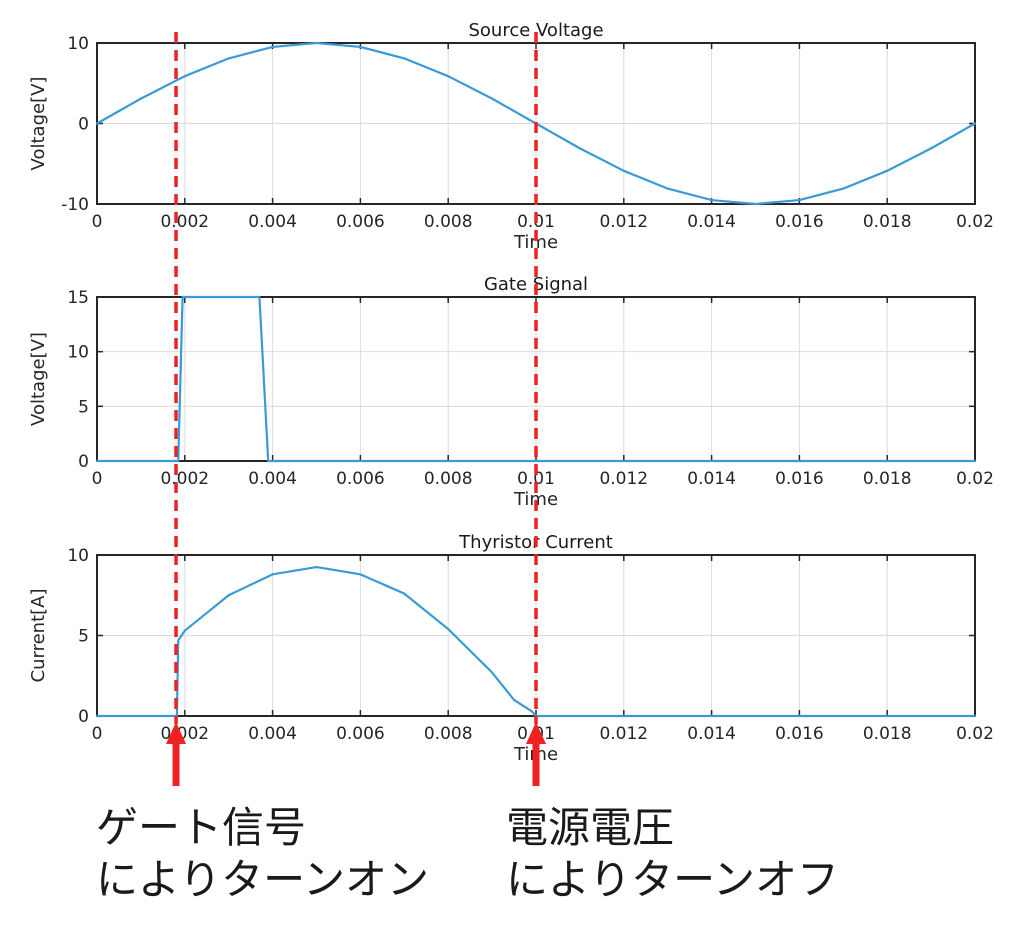 This screenshot has height=927, width=1024. Describe the element at coordinates (262, 879) in the screenshot. I see `annotation-line-2: によりターンオン` at that location.